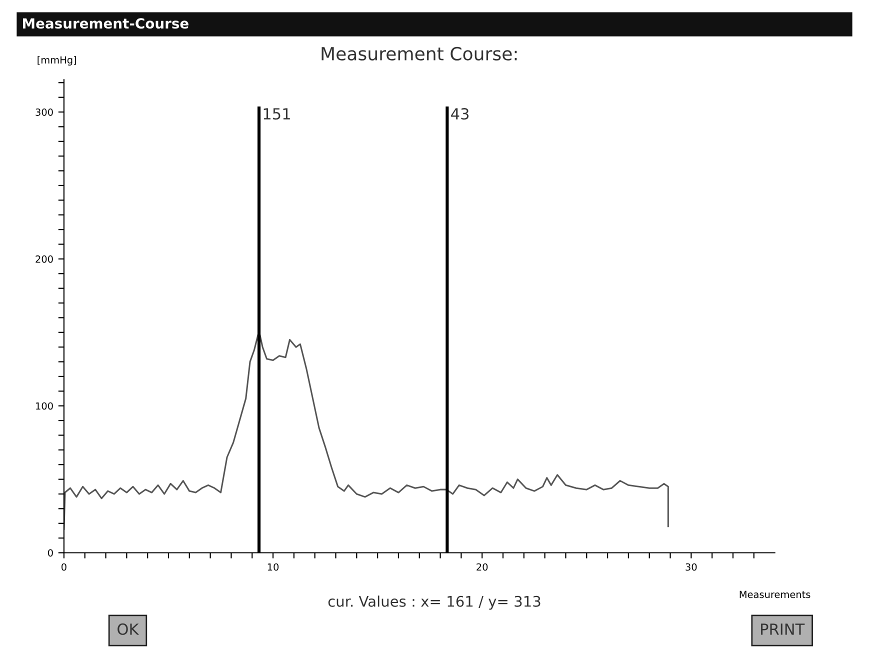  Describe the element at coordinates (482, 567) in the screenshot. I see `x-tick-label: 20` at that location.